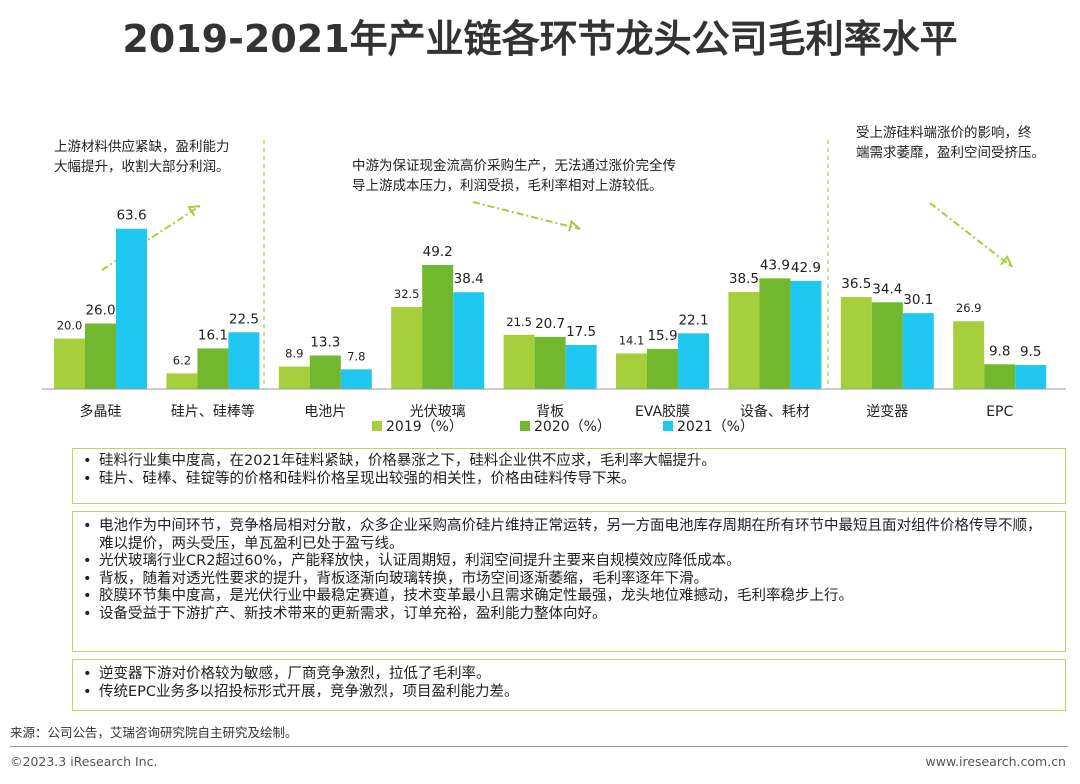 The height and width of the screenshot is (784, 1080). What do you see at coordinates (154, 732) in the screenshot?
I see `source-note: 来源：公司公告，艾瑞咨询研究院自主研究及绘制。` at bounding box center [154, 732].